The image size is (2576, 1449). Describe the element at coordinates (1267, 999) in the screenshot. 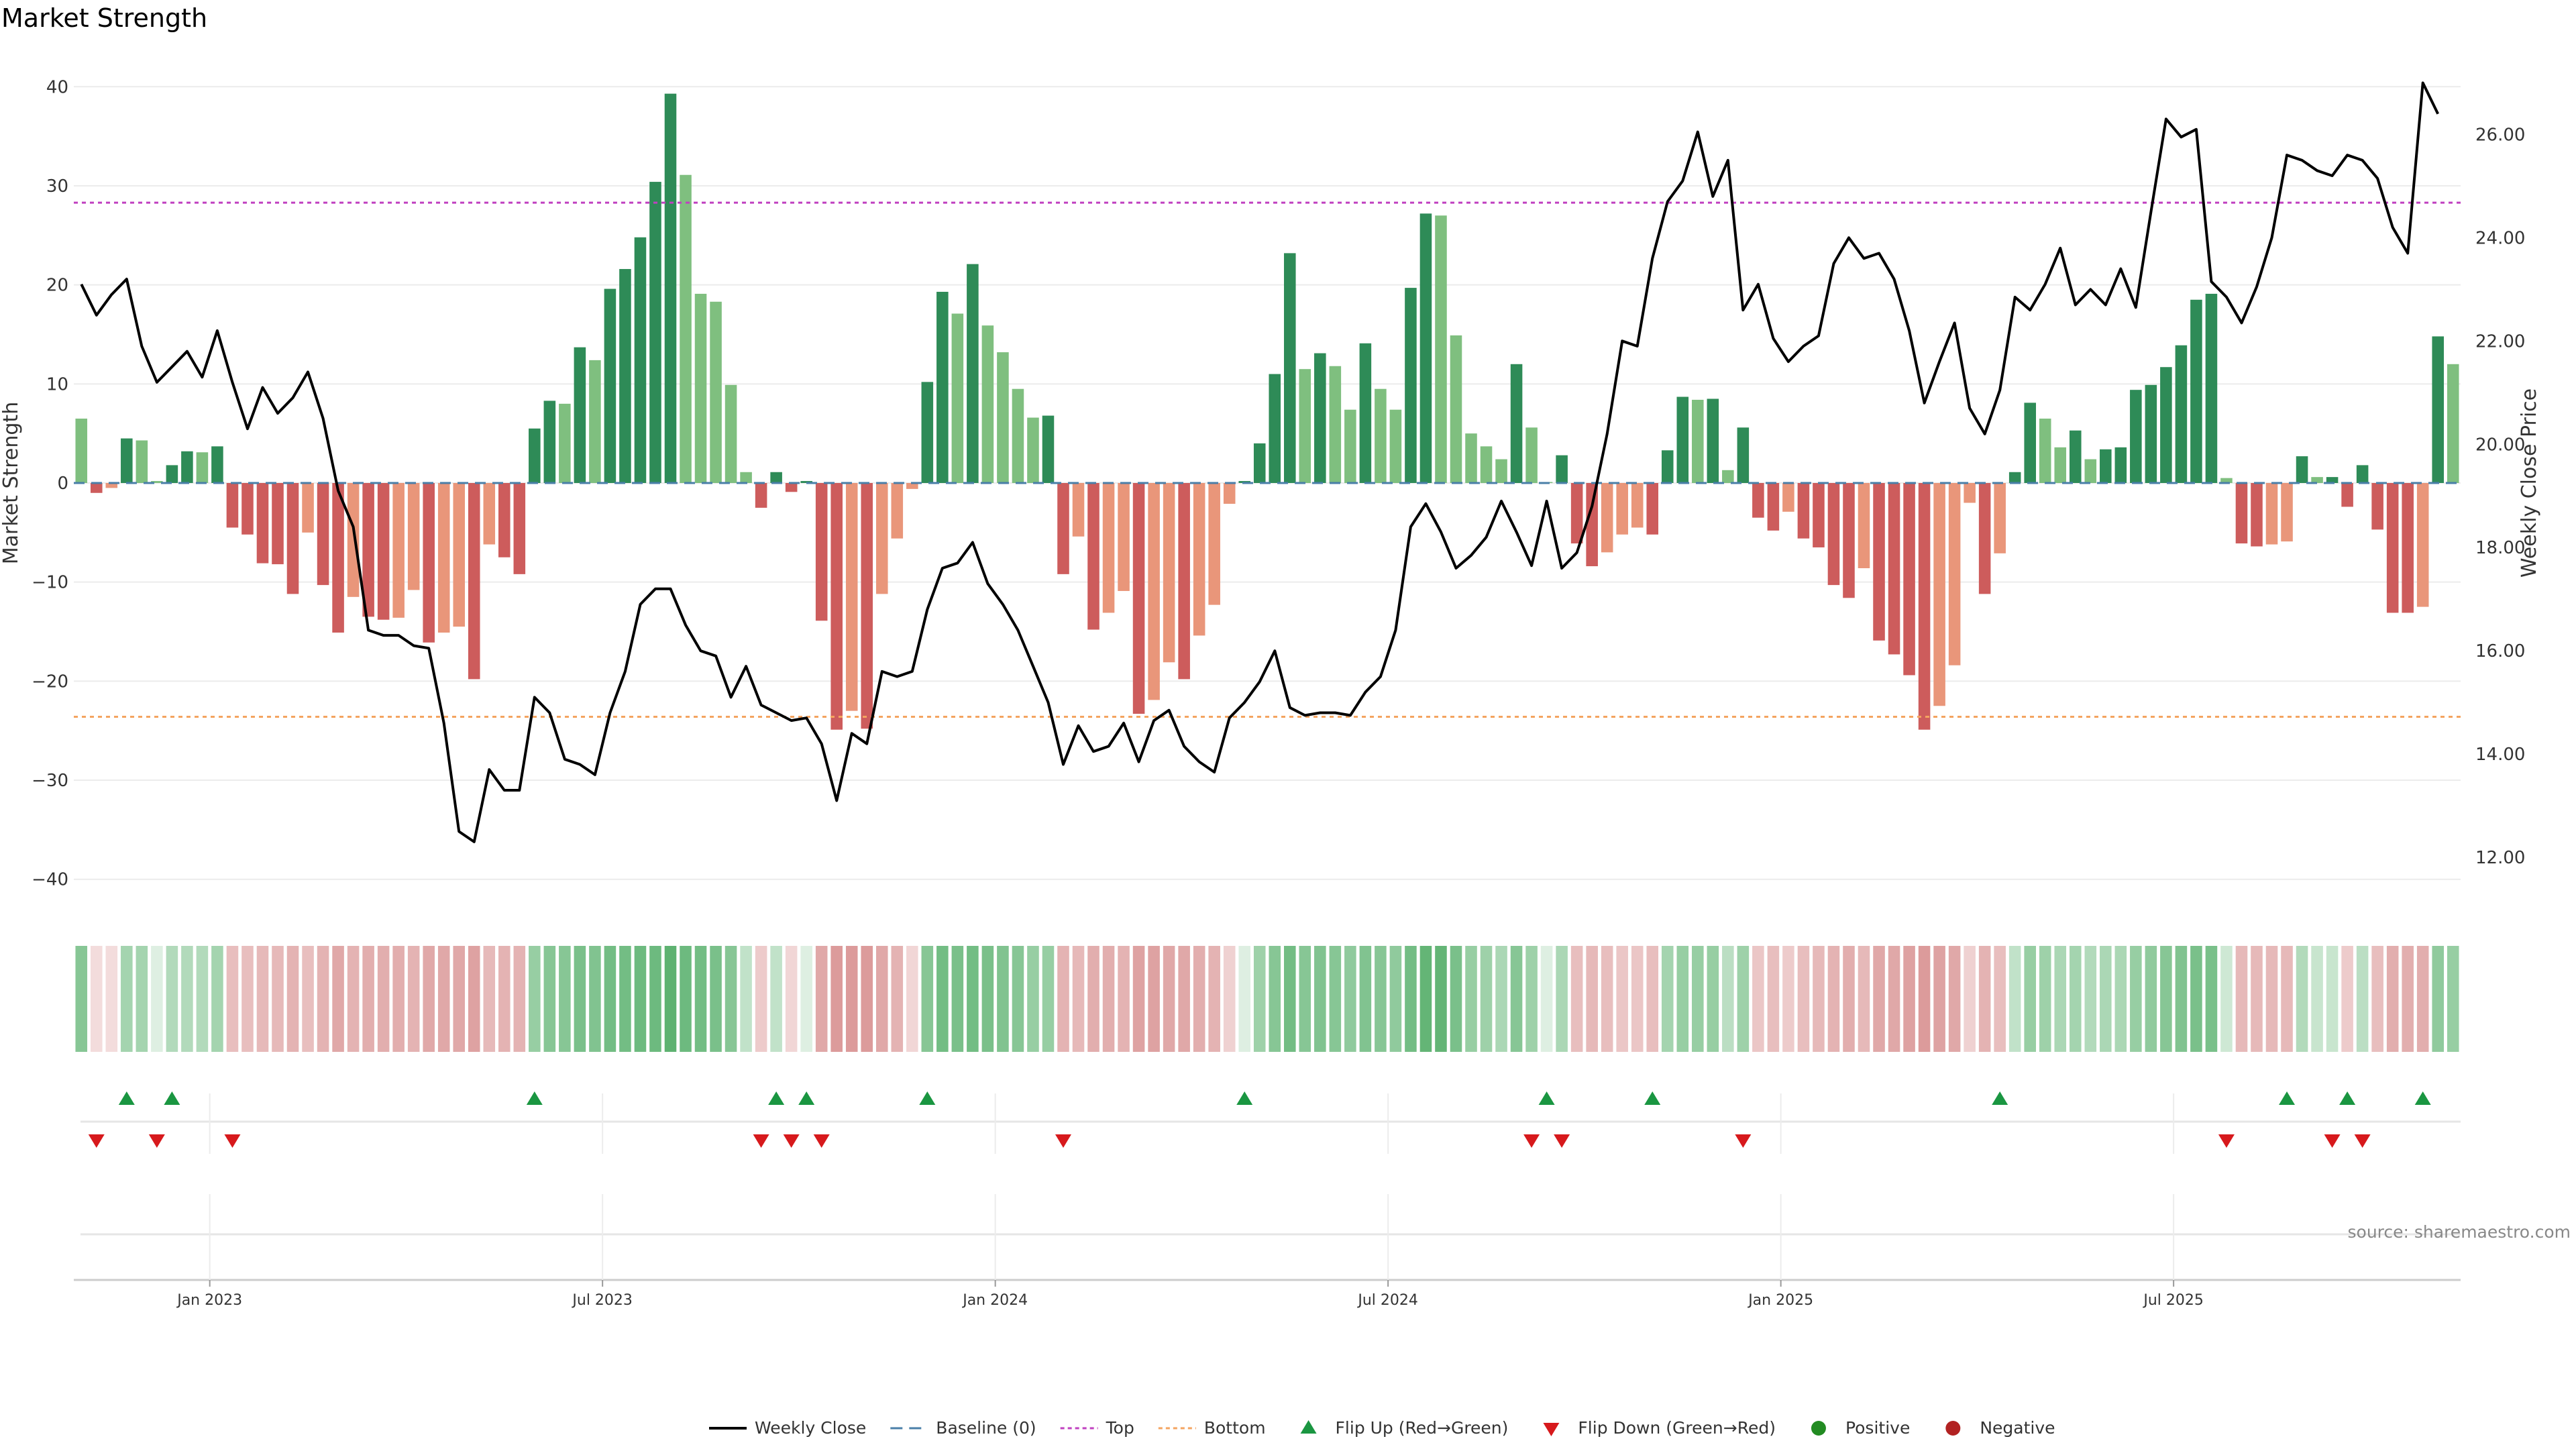

I see `heat-strip` at that location.